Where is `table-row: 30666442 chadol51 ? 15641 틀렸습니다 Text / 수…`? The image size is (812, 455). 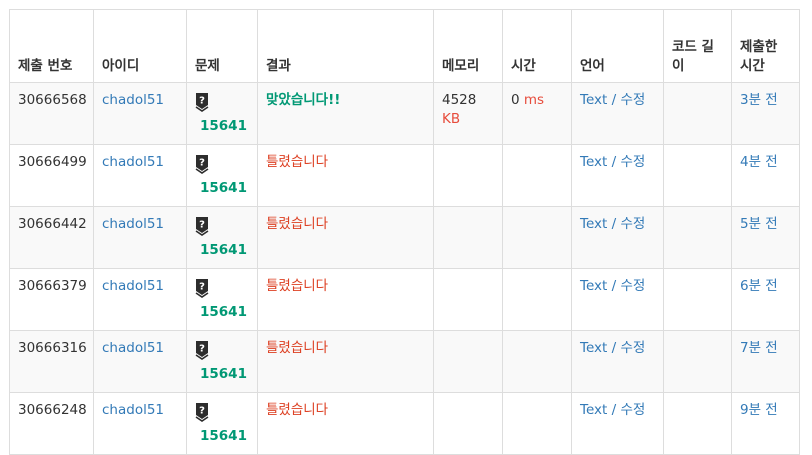 table-row: 30666442 chadol51 ? 15641 틀렸습니다 Text / 수… is located at coordinates (404, 237).